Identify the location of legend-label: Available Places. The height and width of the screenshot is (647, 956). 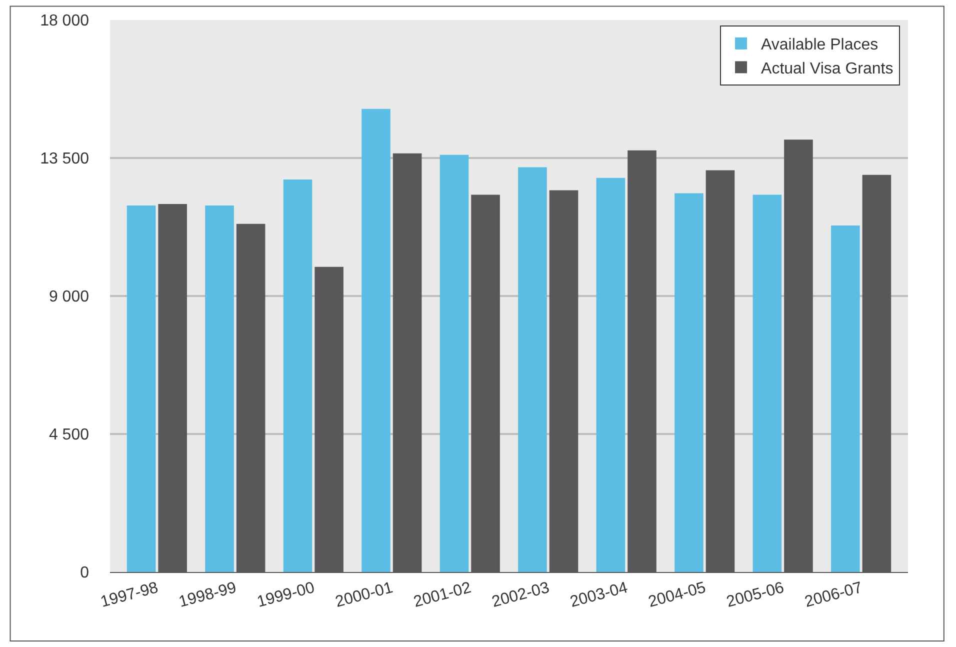
(819, 45).